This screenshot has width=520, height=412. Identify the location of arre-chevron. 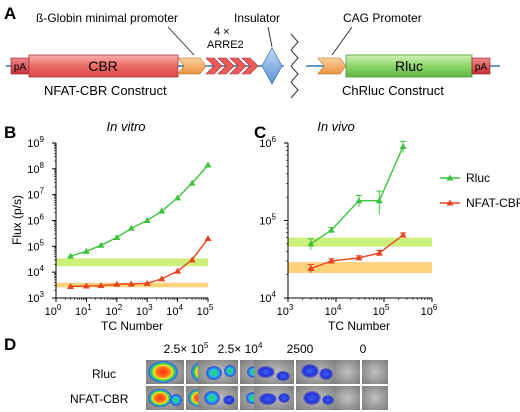
(238, 66).